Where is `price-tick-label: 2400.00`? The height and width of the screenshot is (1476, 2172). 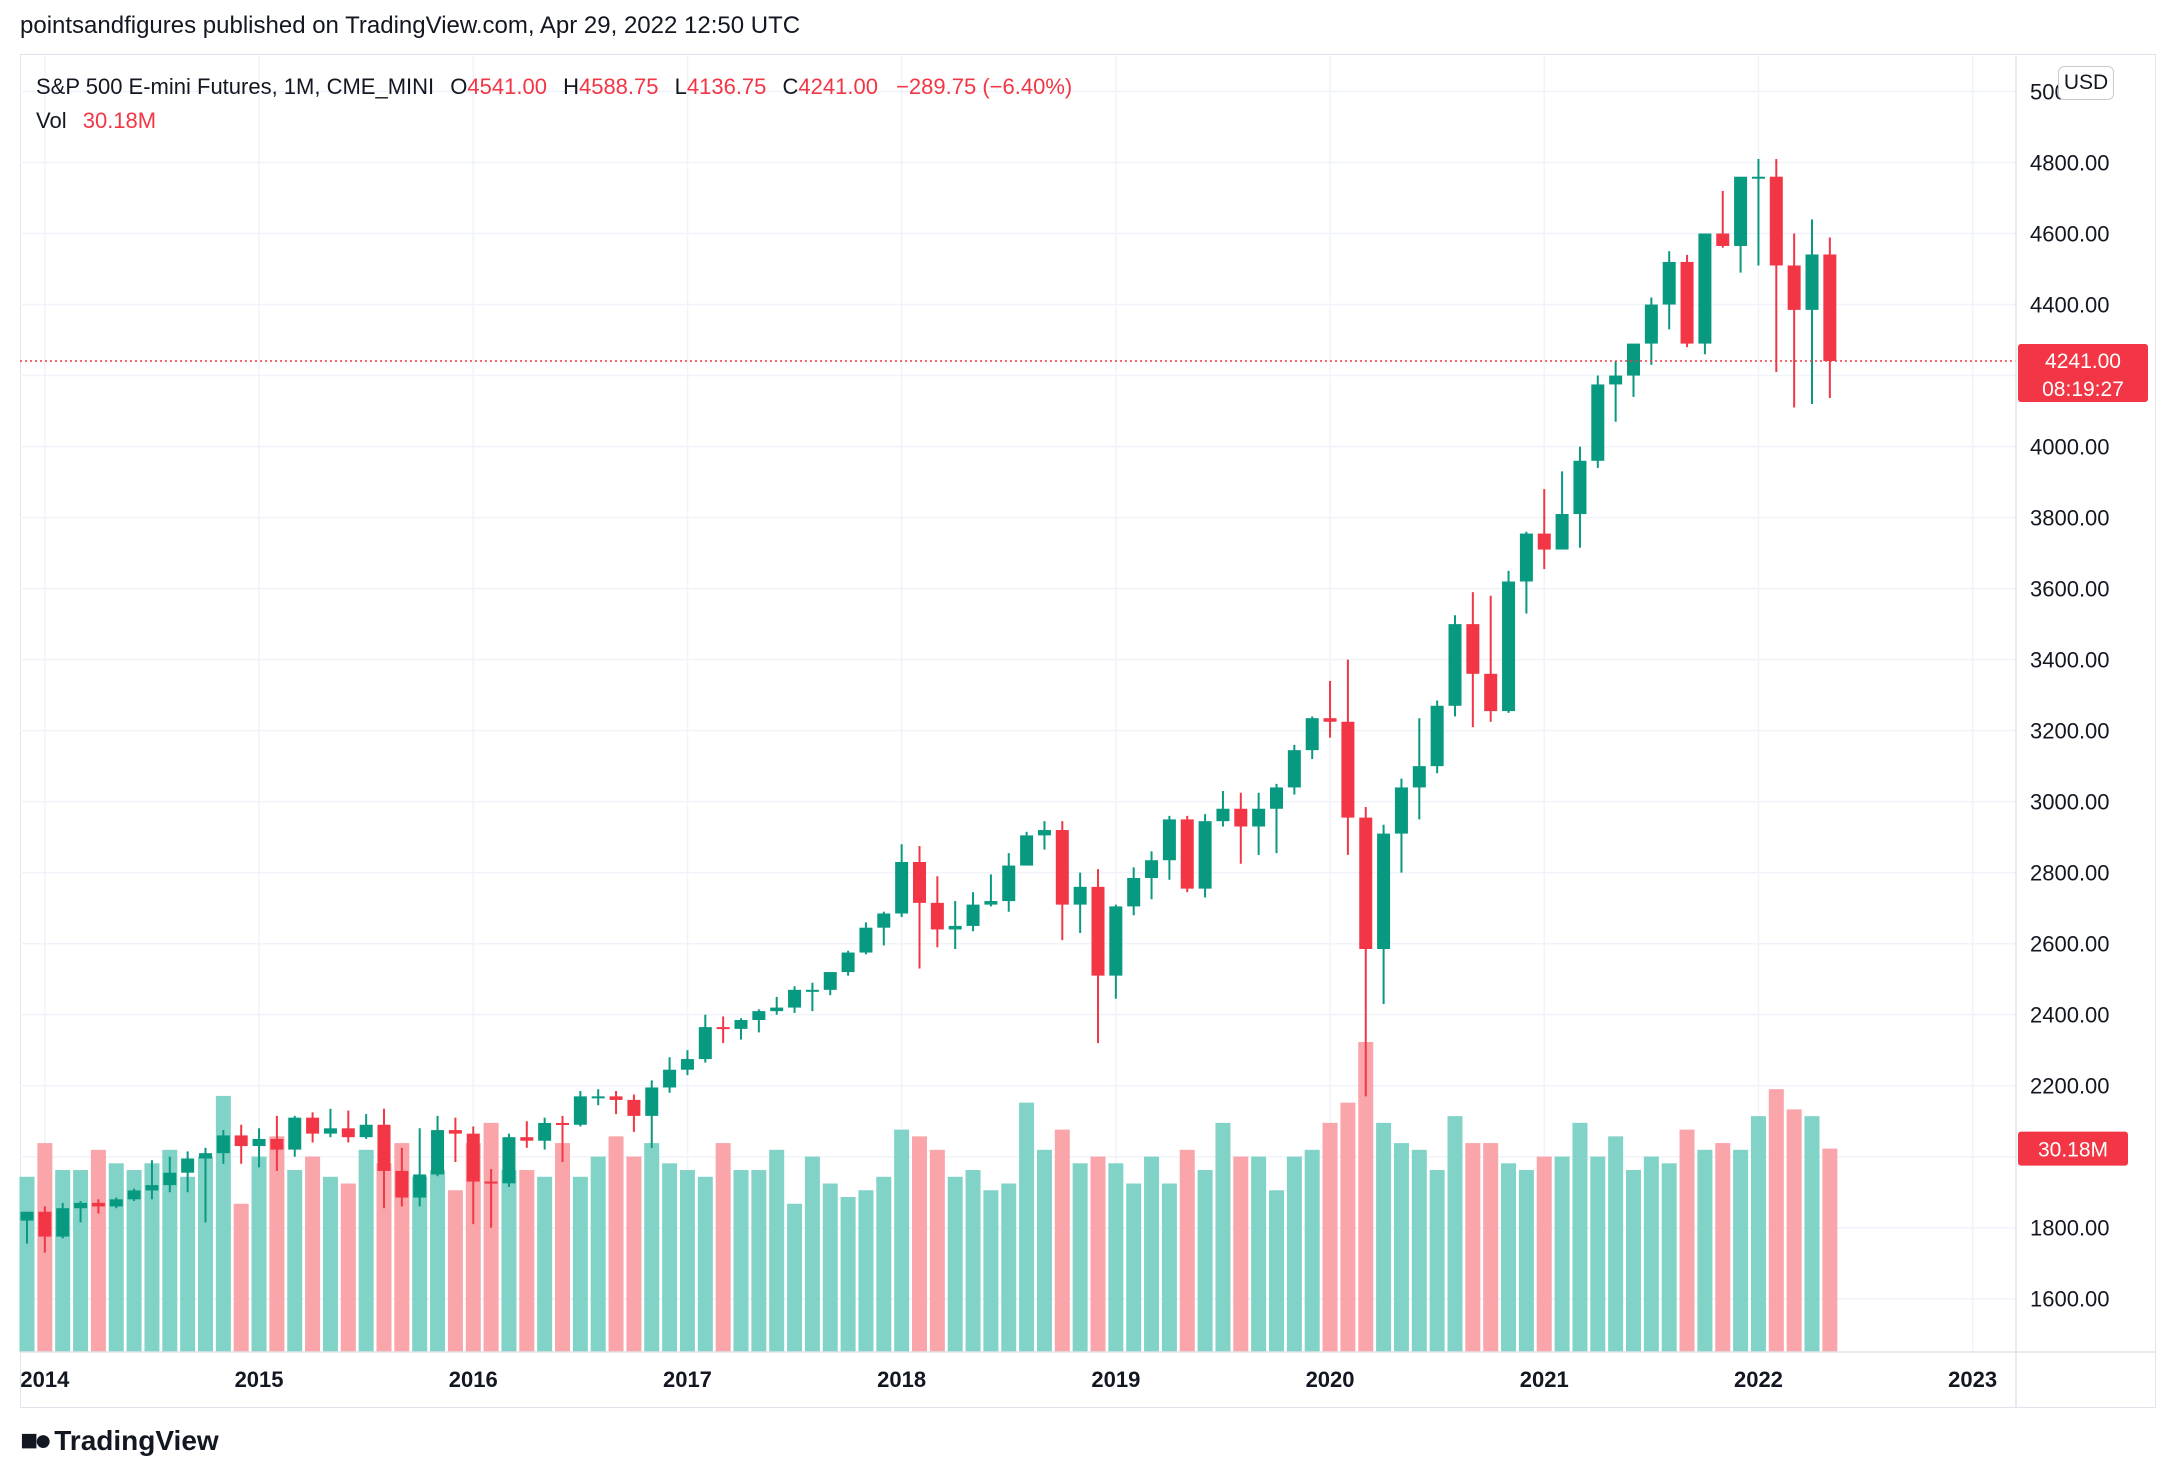
price-tick-label: 2400.00 is located at coordinates (2070, 1015).